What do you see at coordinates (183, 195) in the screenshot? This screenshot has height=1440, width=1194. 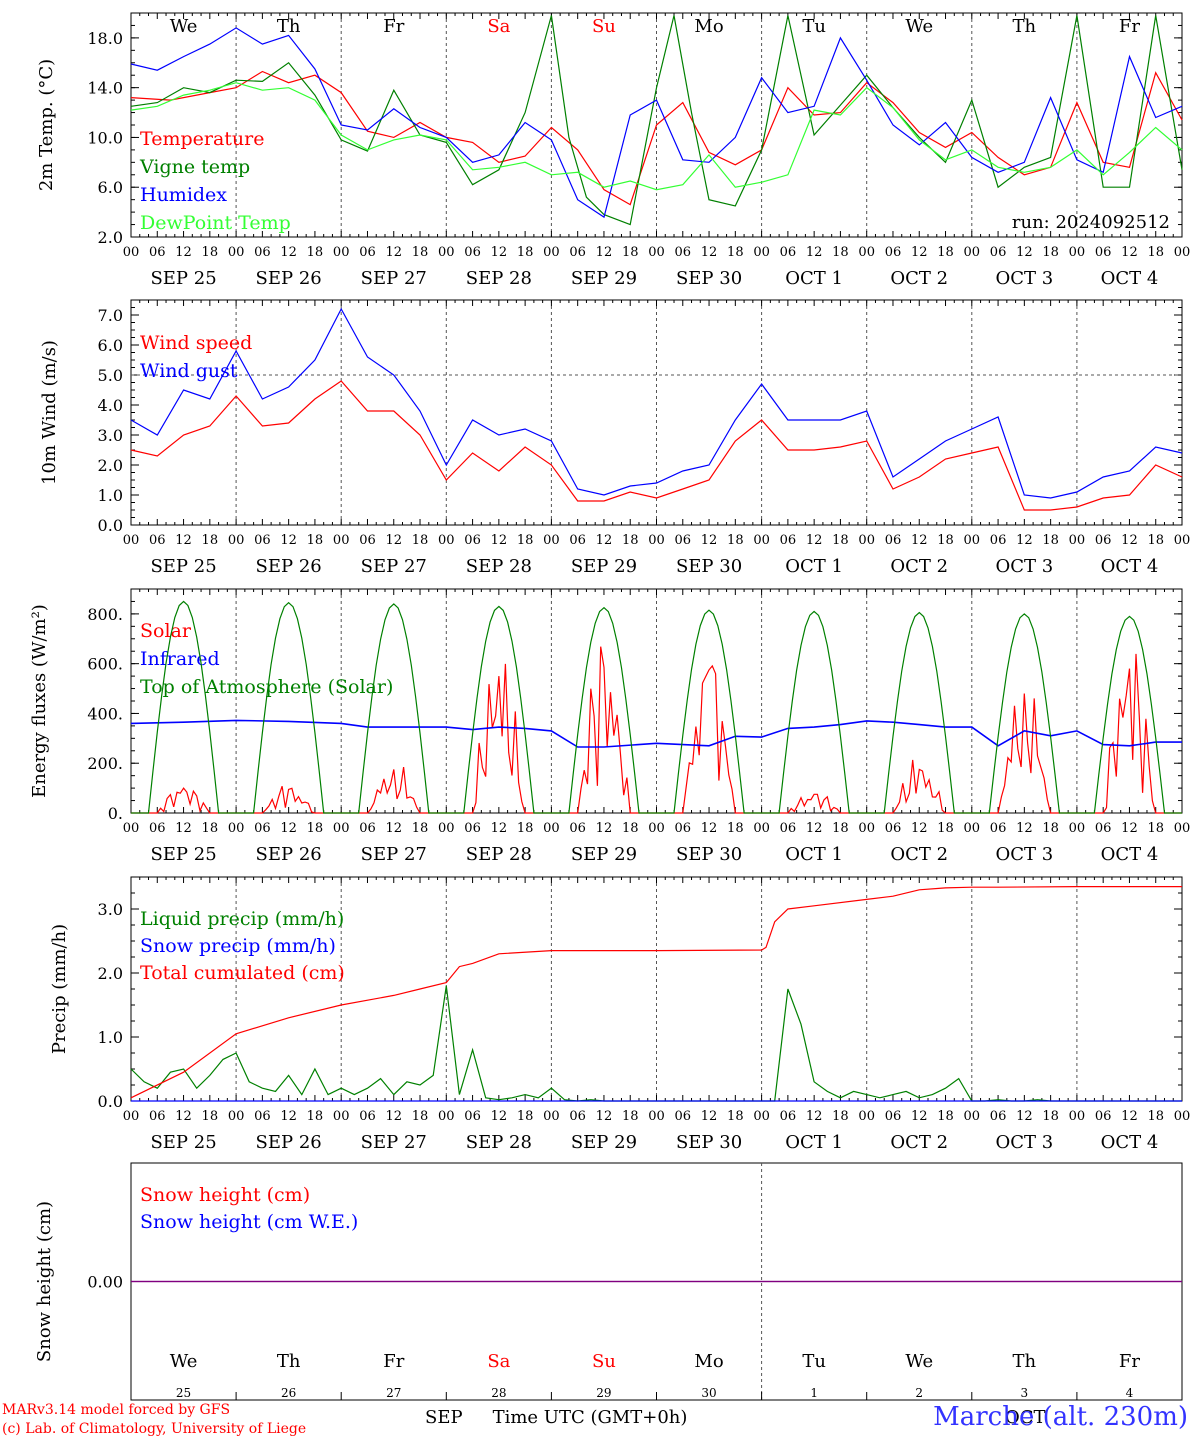 I see `legend-item: Humidex` at bounding box center [183, 195].